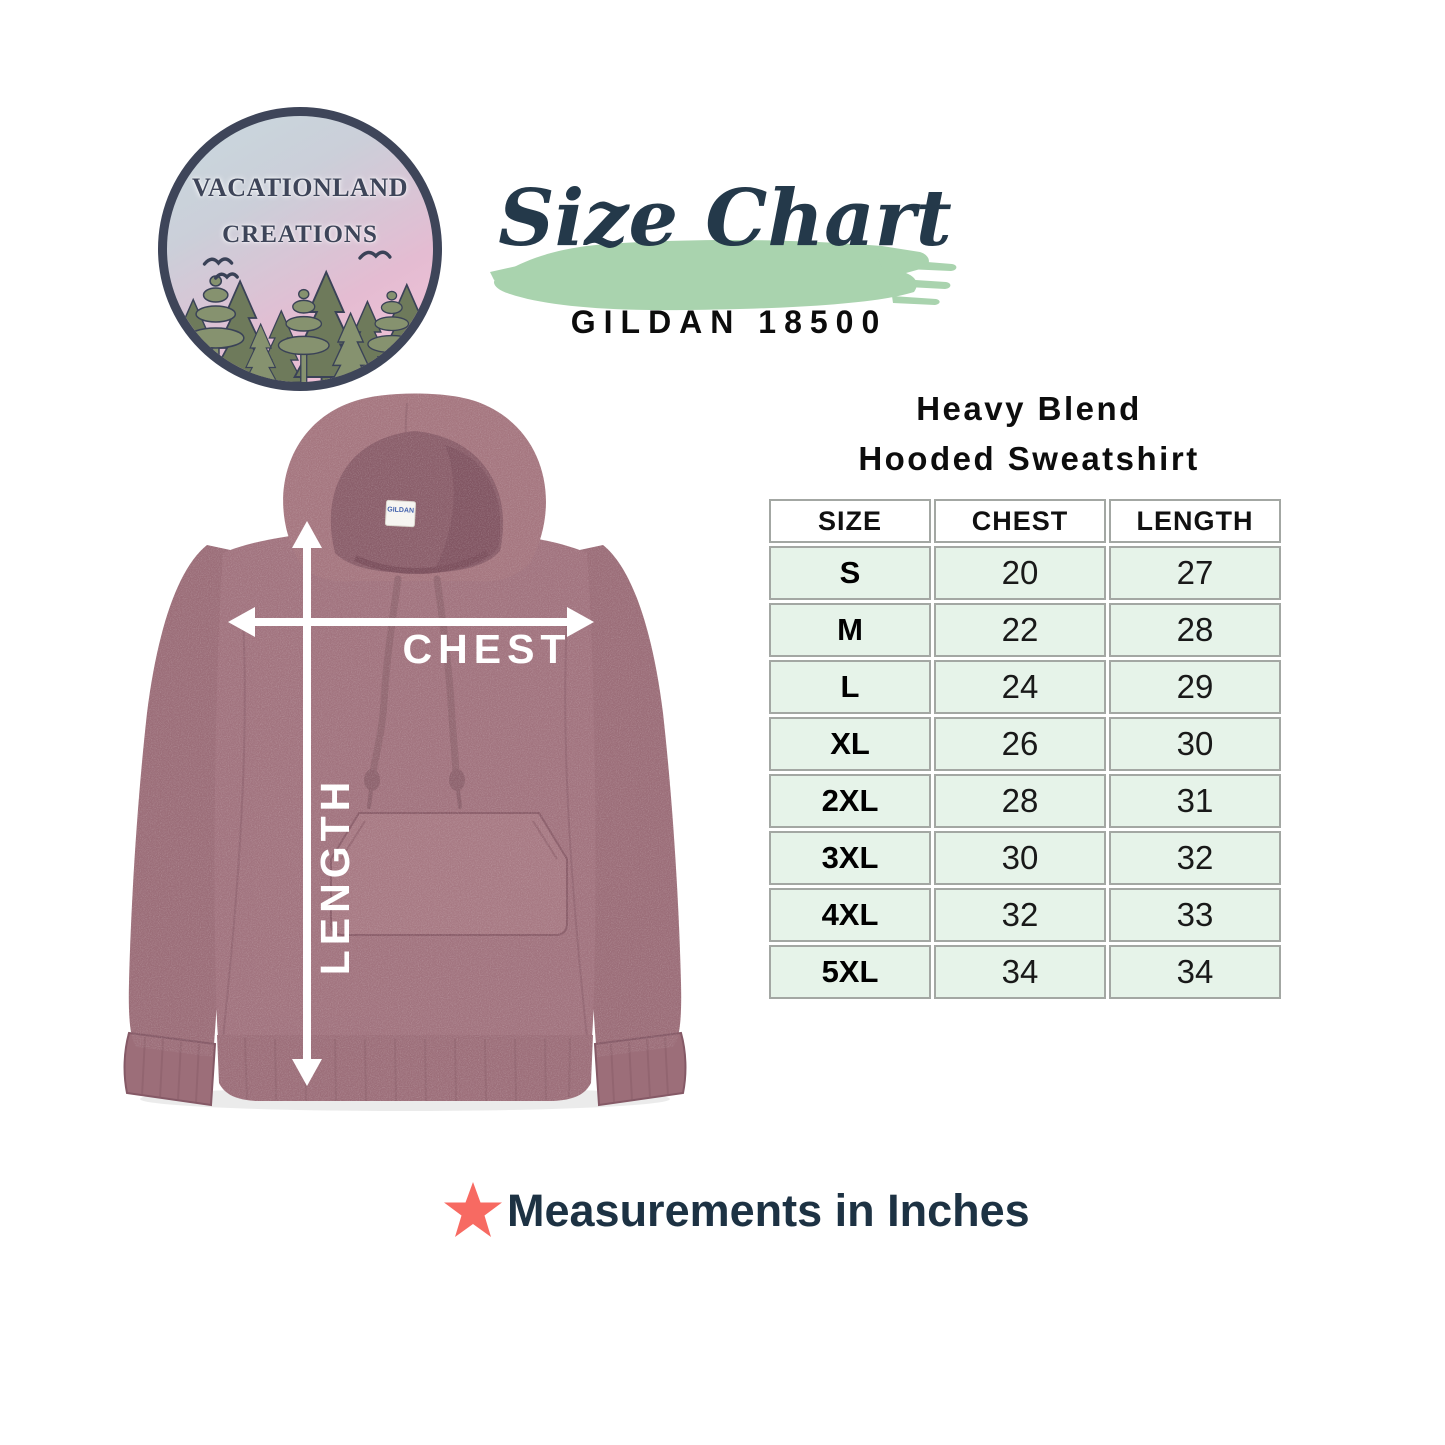 This screenshot has height=1445, width=1445. Describe the element at coordinates (1020, 687) in the screenshot. I see `value-cell: 24` at that location.